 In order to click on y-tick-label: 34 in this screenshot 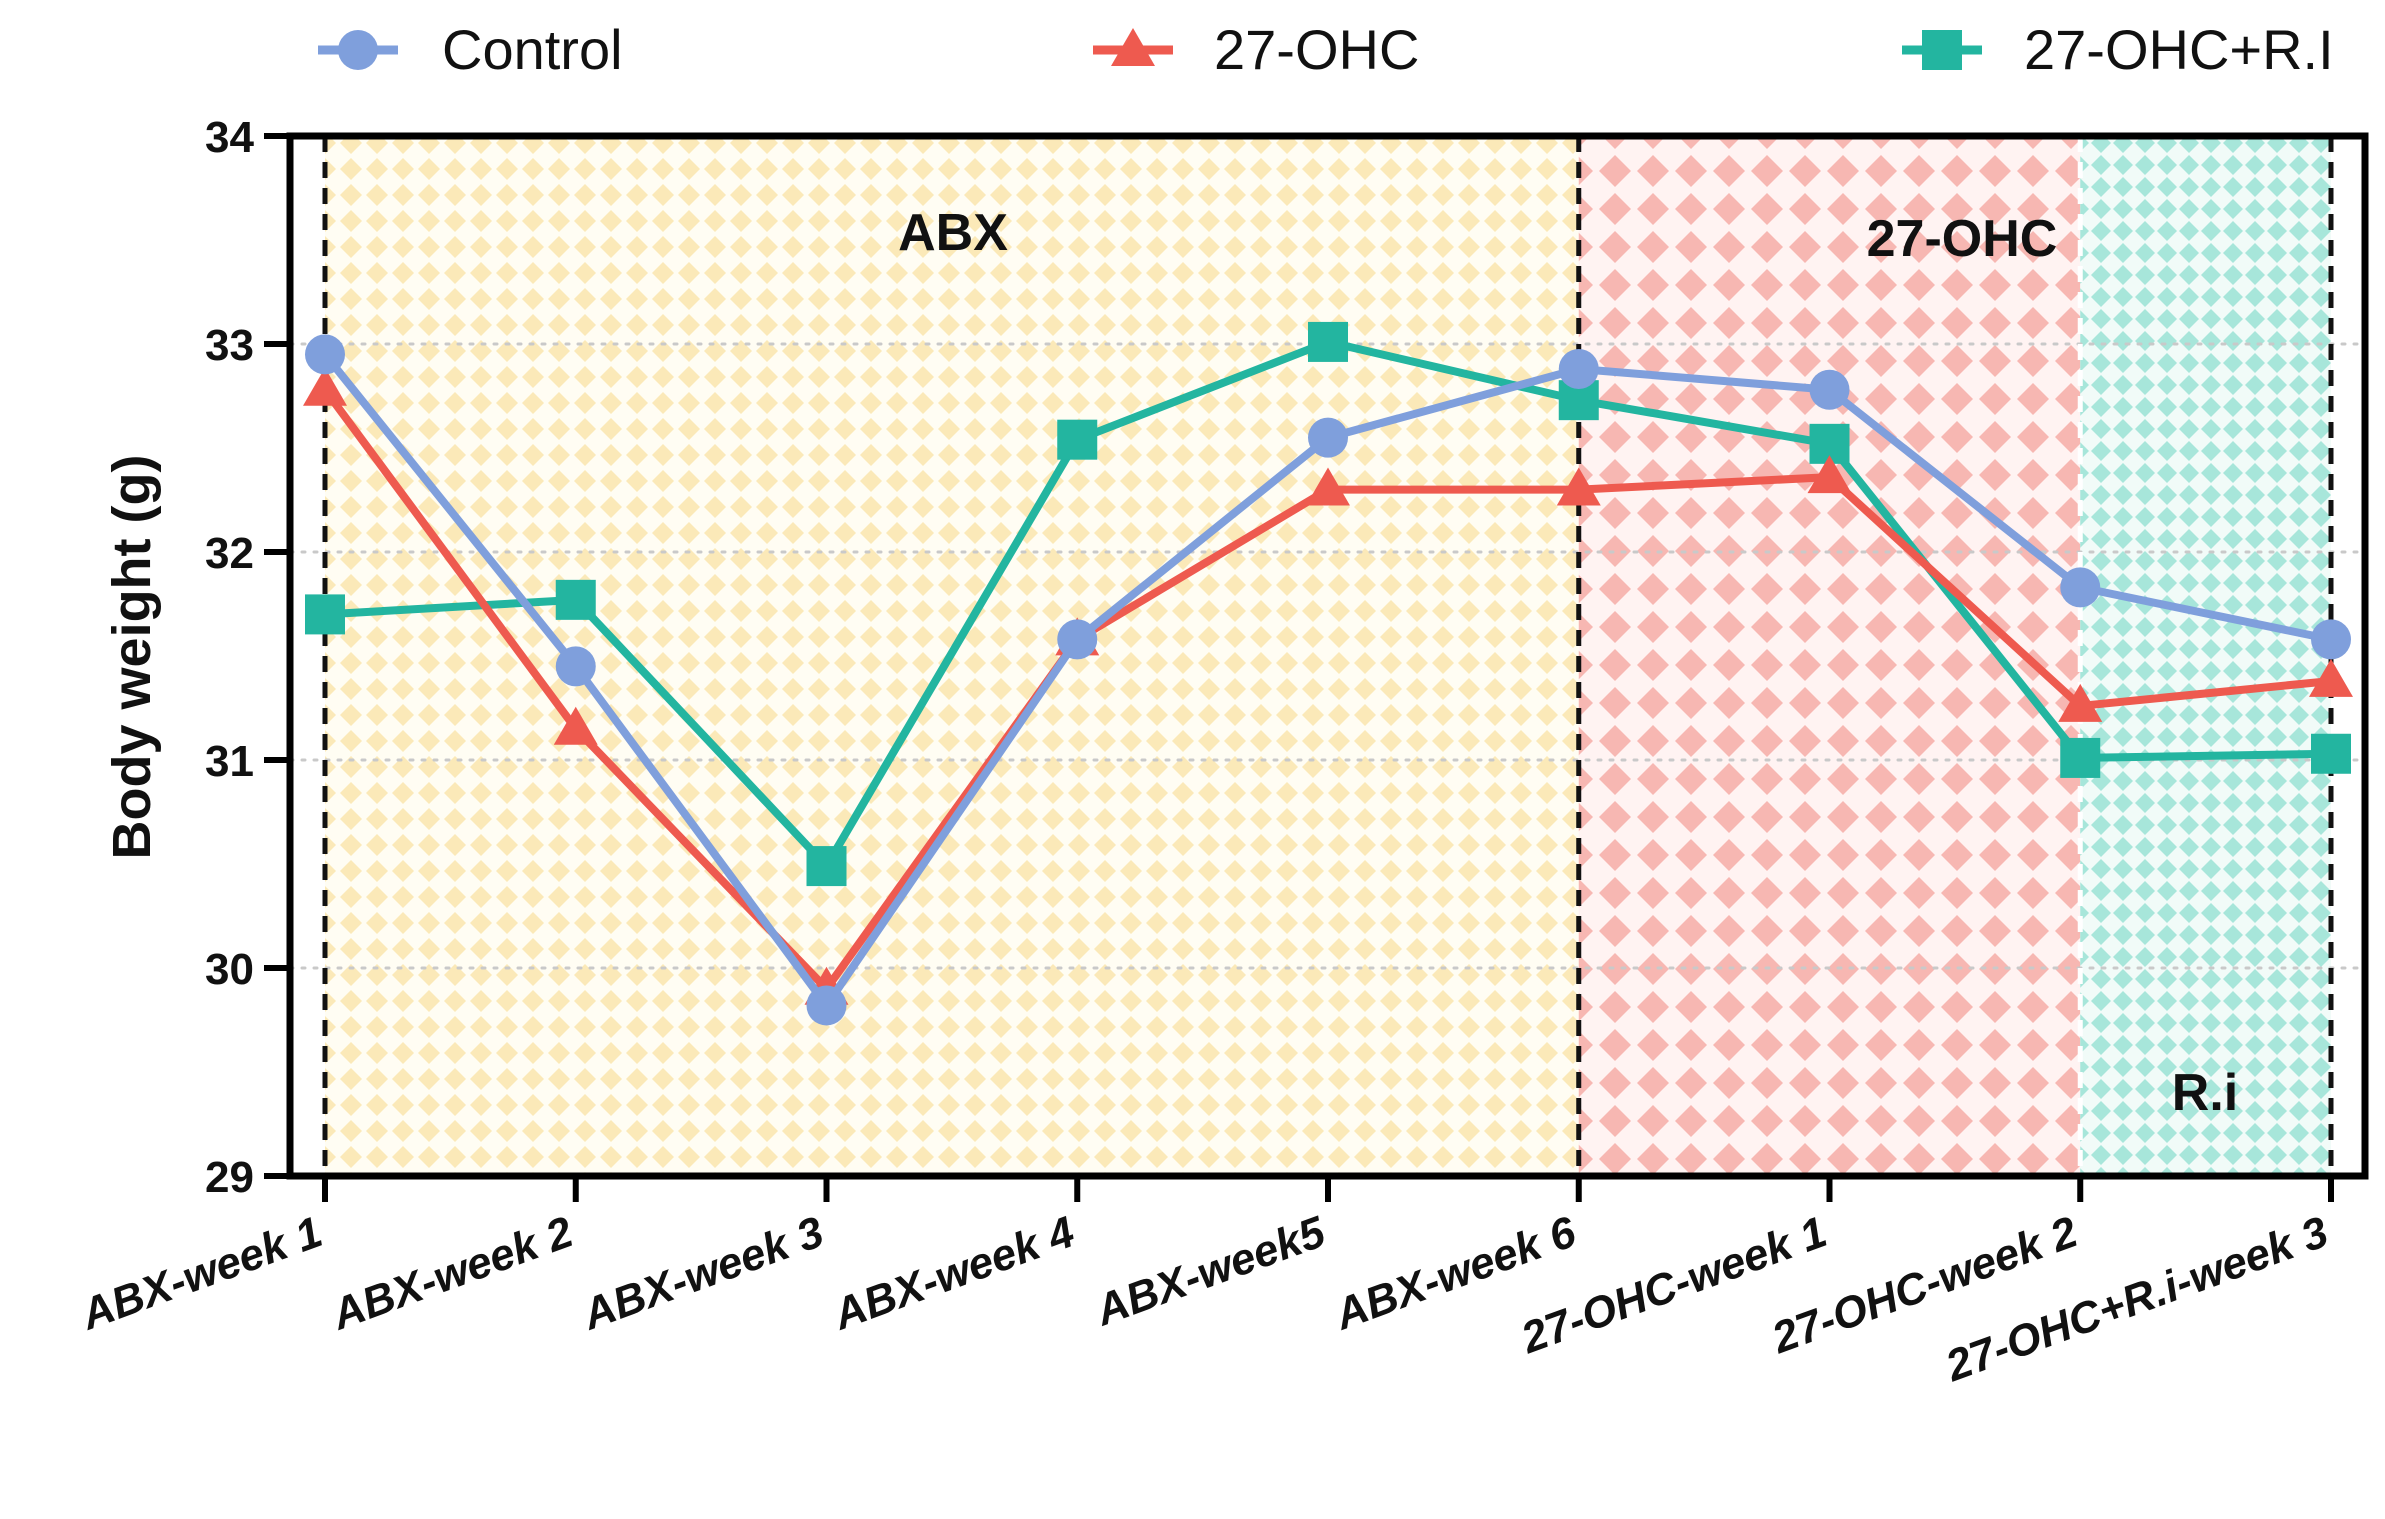, I will do `click(229, 137)`.